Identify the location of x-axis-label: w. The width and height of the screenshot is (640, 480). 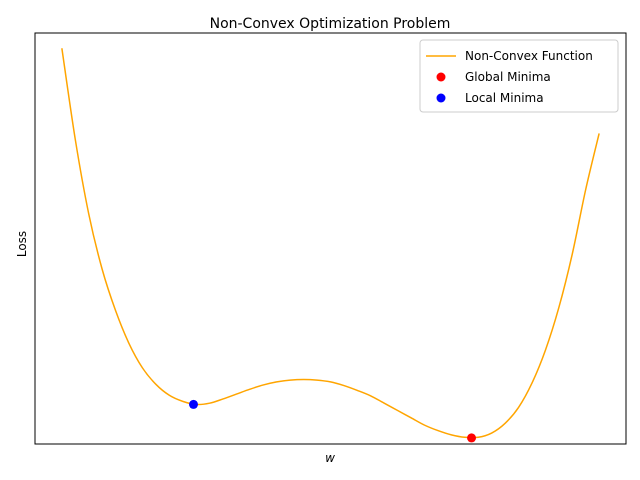
(330, 458).